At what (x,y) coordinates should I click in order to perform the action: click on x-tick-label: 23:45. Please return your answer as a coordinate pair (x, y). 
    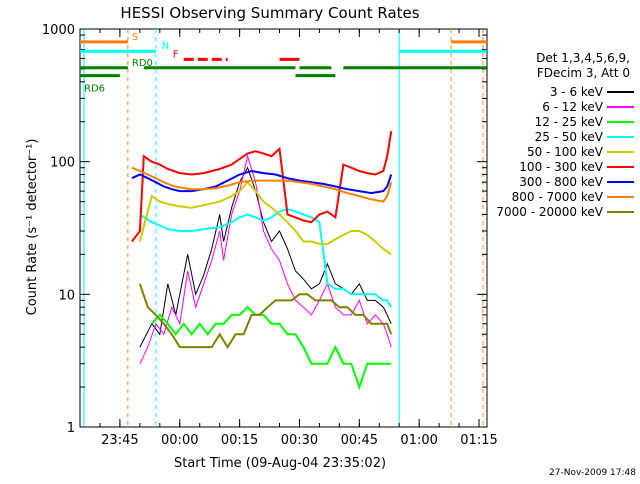
    Looking at the image, I should click on (119, 440).